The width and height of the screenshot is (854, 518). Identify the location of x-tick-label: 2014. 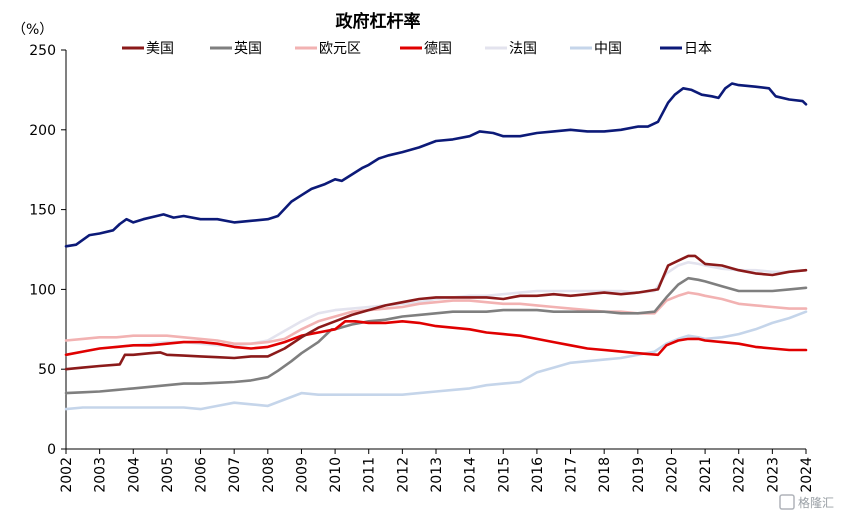
(471, 475).